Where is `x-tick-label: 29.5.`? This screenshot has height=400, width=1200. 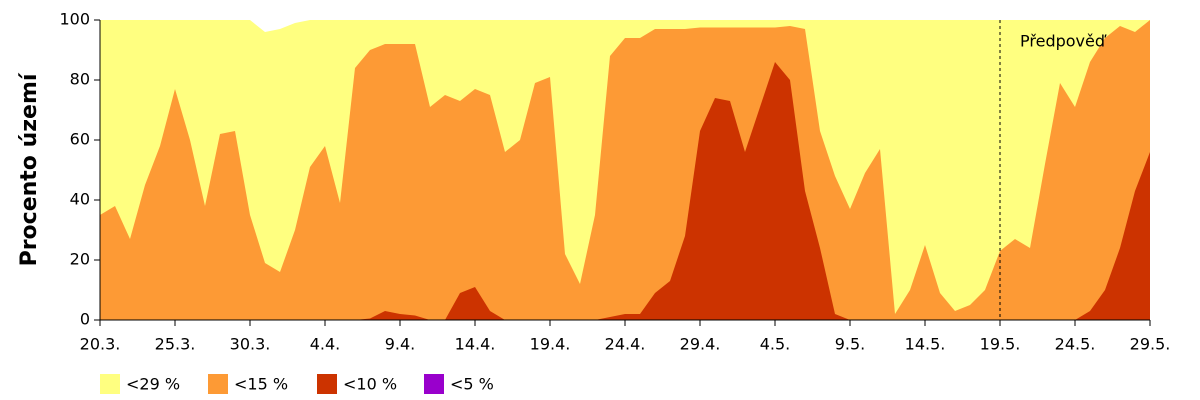 x-tick-label: 29.5. is located at coordinates (1150, 344).